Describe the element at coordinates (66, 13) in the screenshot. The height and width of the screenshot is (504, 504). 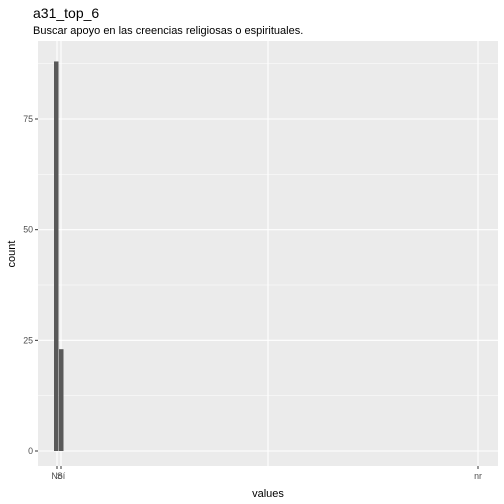
I see `chart-title: a31_top_6` at that location.